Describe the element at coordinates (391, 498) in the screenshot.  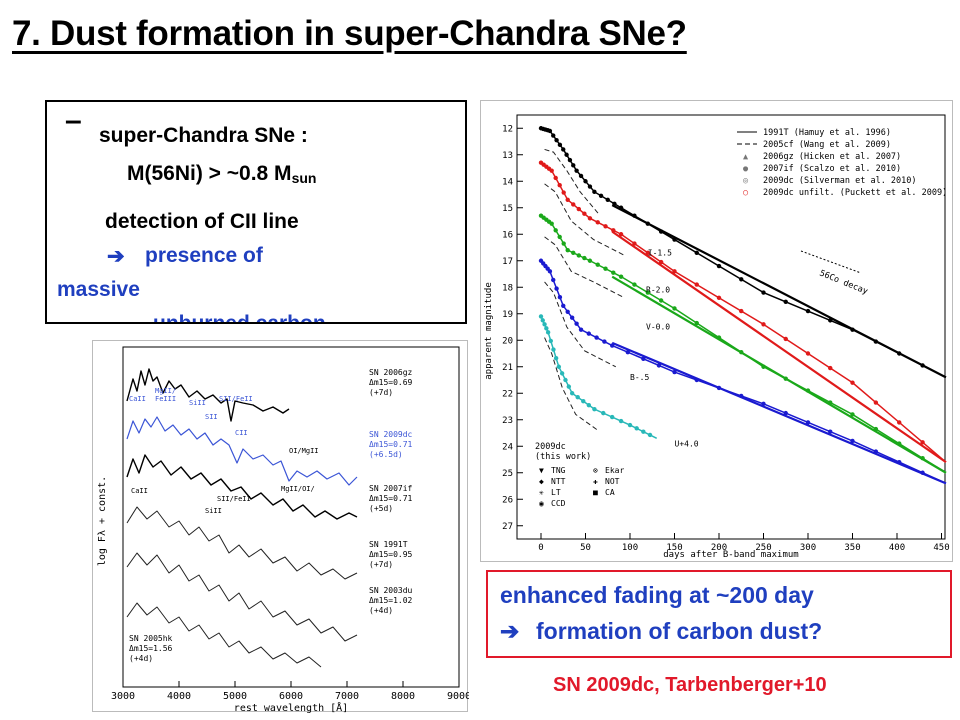
I see `spectrum-label-dm: Δm15=0.71` at that location.